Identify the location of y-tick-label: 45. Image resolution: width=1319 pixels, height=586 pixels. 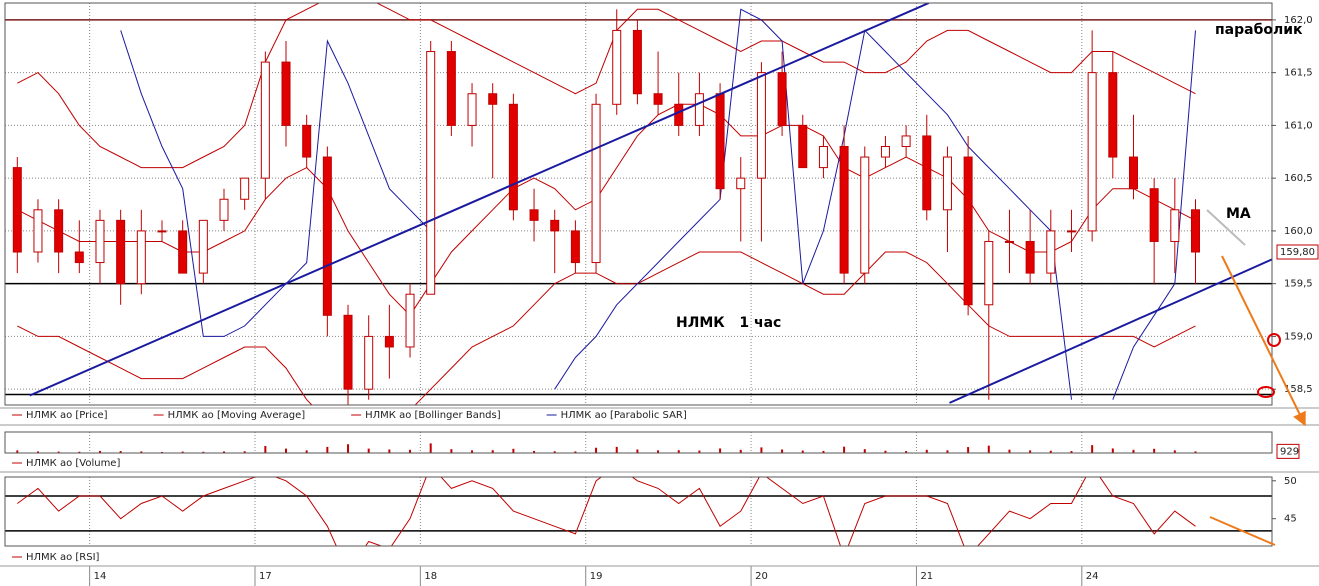
(1290, 519).